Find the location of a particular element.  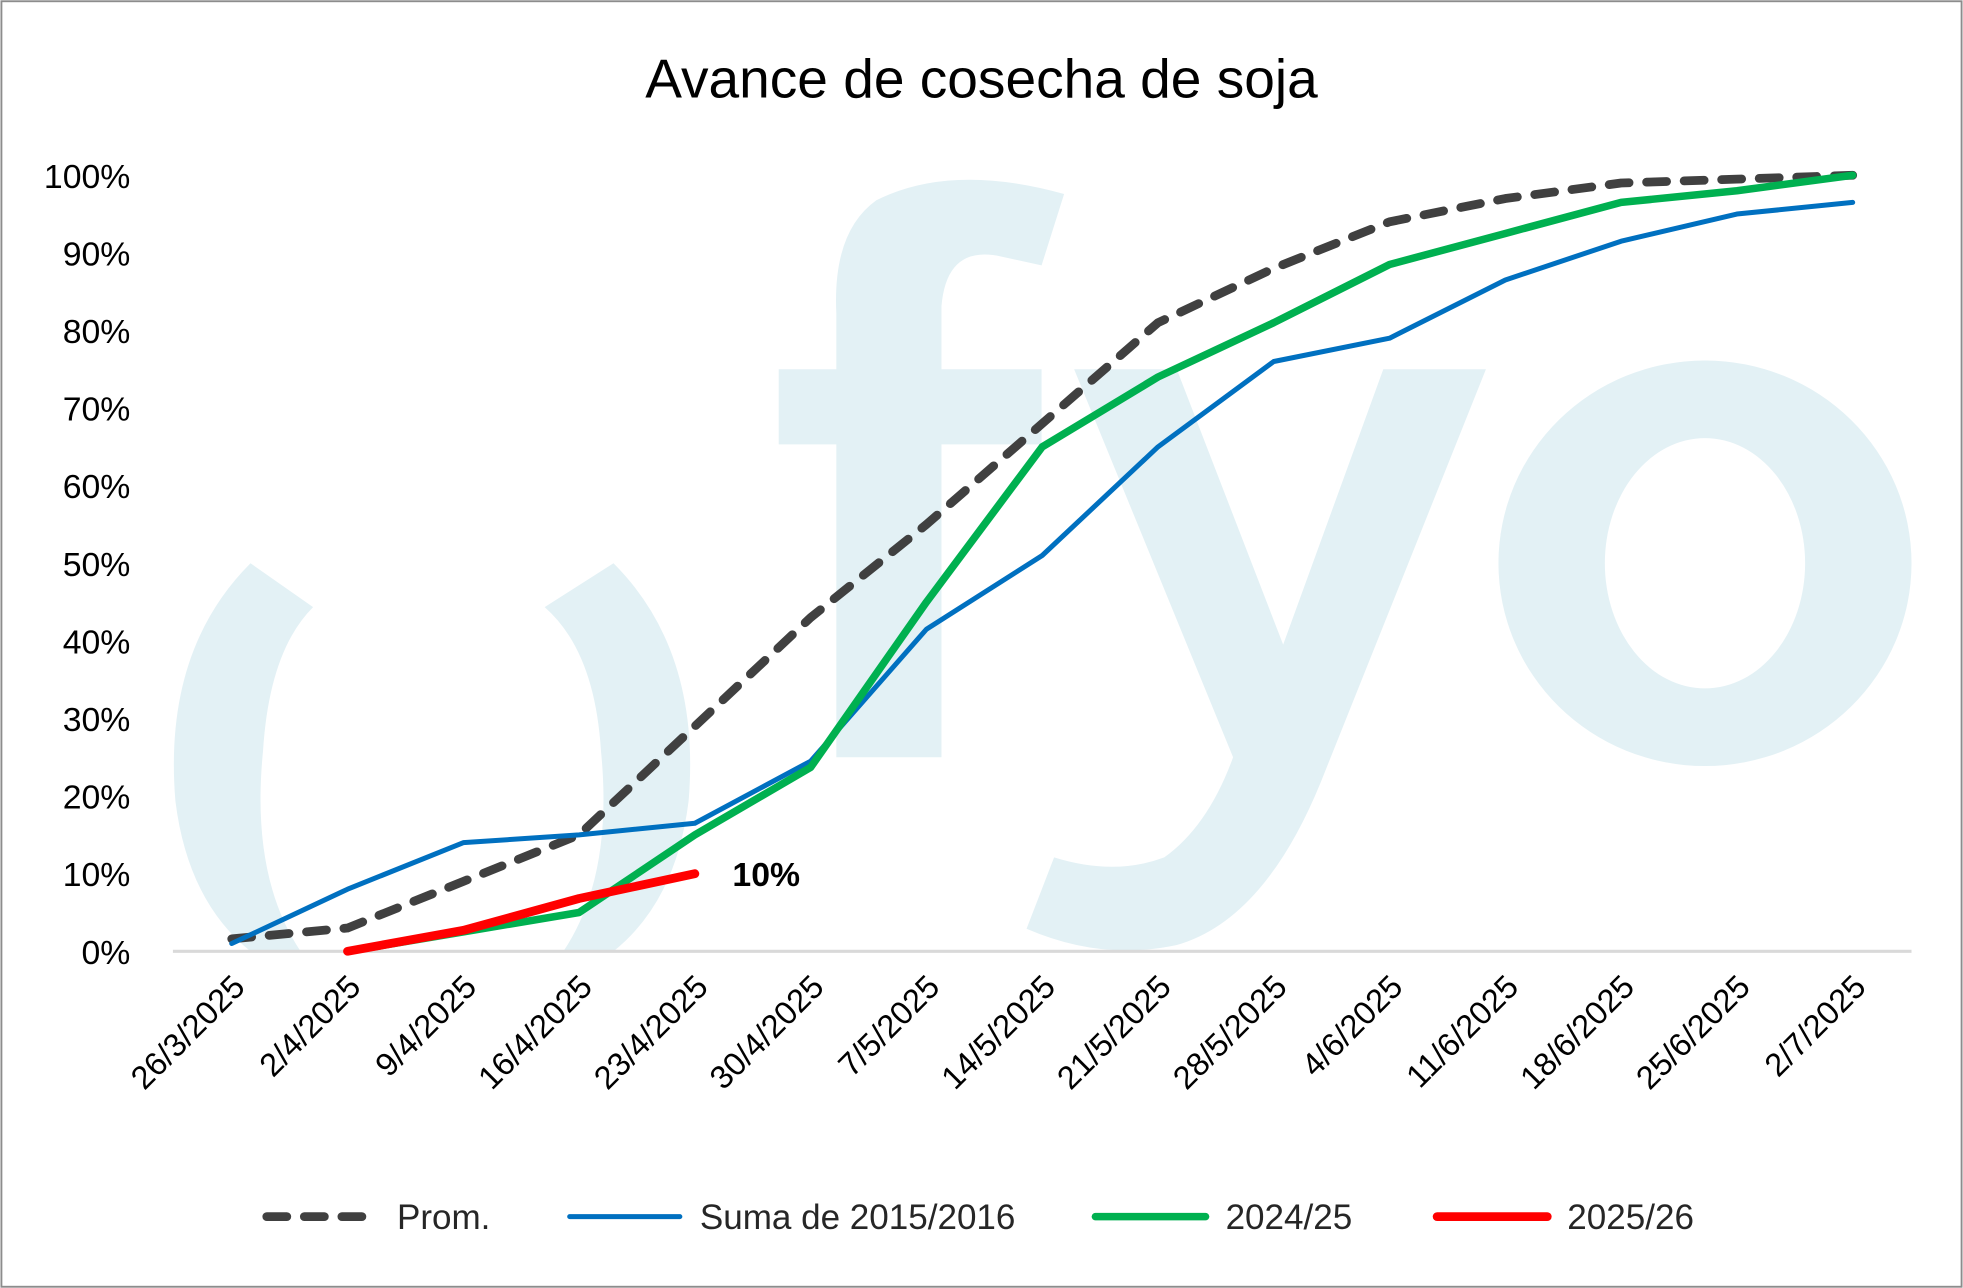

y-tick-label: 50% is located at coordinates (97, 565).